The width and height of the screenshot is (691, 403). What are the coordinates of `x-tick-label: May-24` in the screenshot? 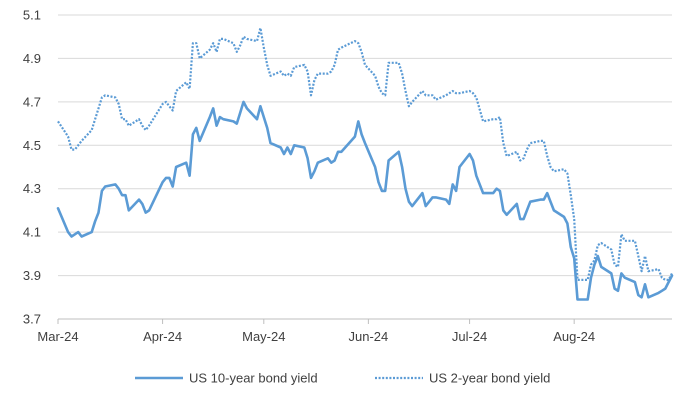 It's located at (263, 336).